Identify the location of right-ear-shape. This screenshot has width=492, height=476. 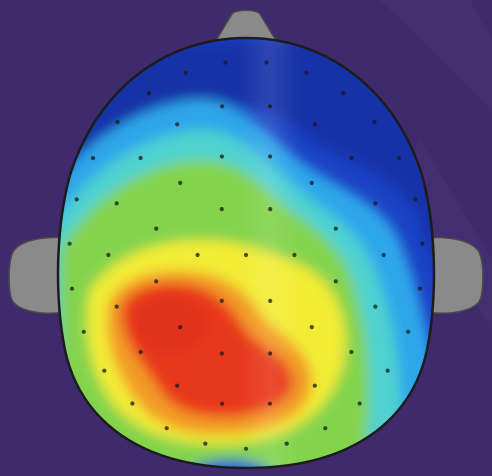
(454, 275).